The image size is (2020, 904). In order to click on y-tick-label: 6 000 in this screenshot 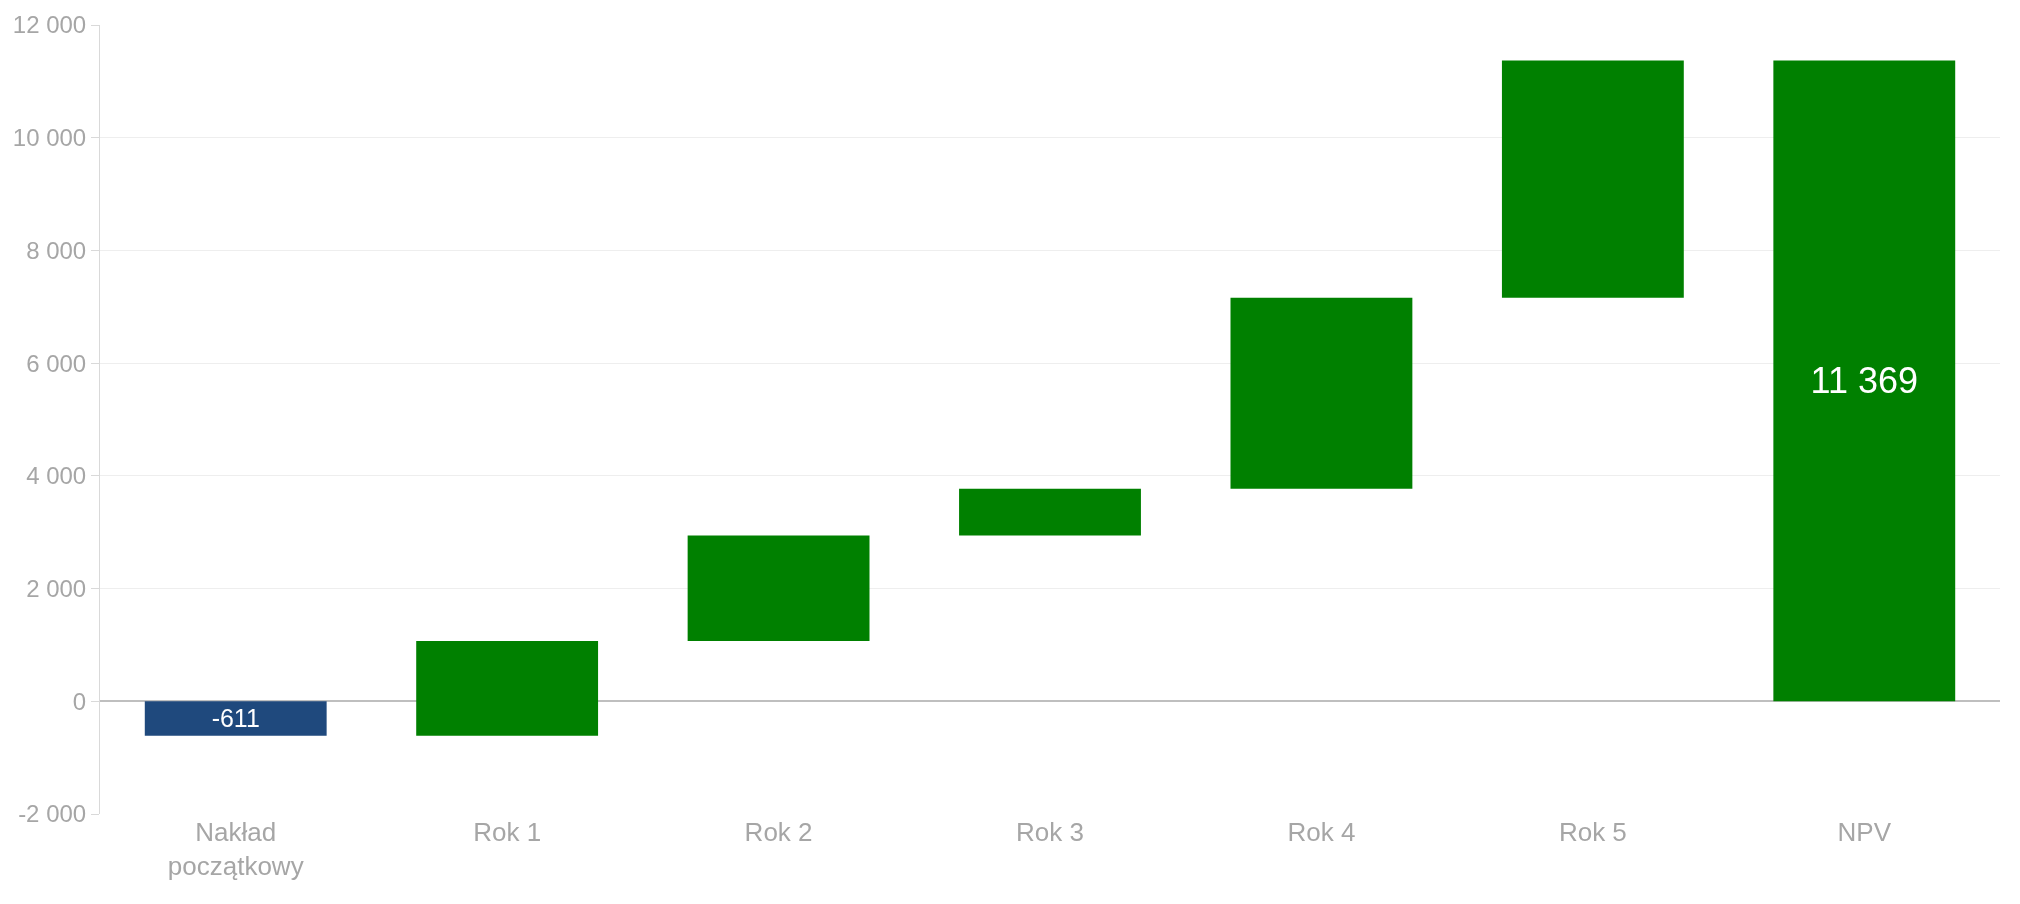, I will do `click(56, 363)`.